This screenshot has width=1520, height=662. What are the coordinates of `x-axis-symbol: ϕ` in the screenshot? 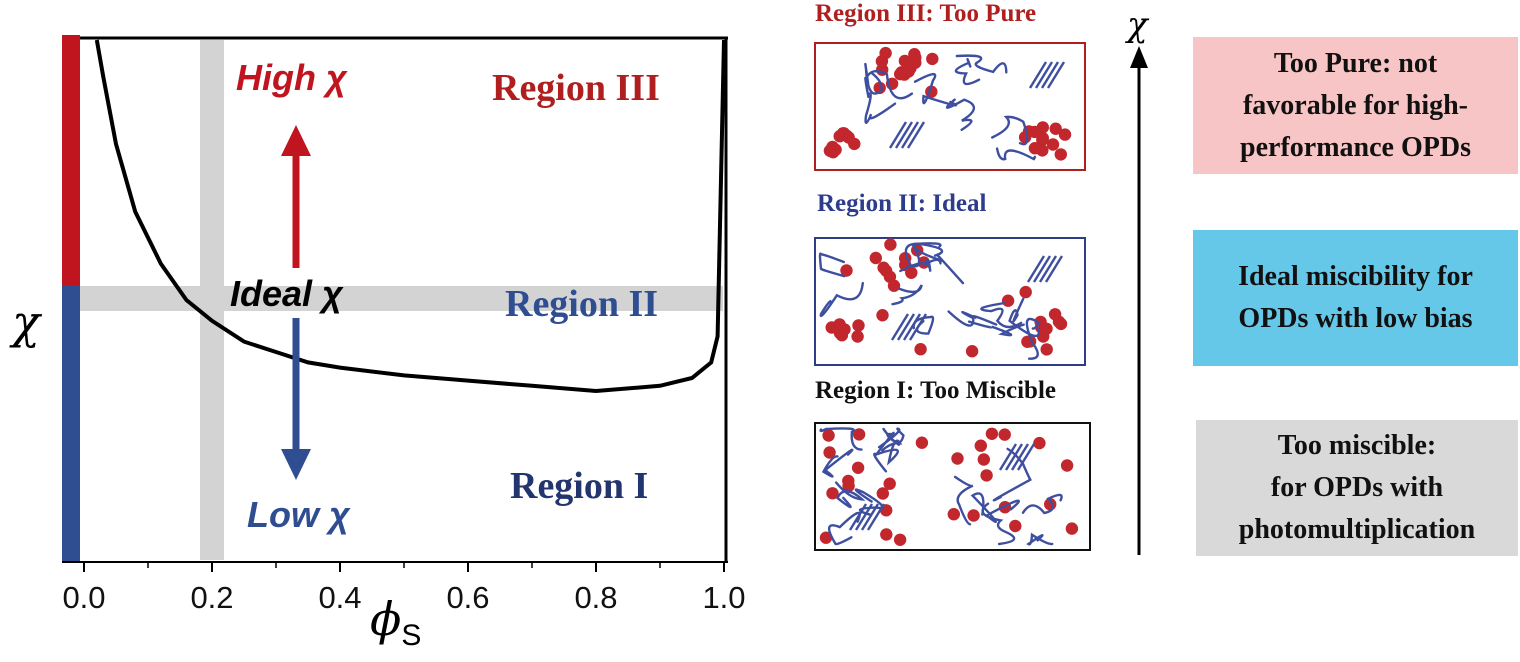 It's located at (385, 619).